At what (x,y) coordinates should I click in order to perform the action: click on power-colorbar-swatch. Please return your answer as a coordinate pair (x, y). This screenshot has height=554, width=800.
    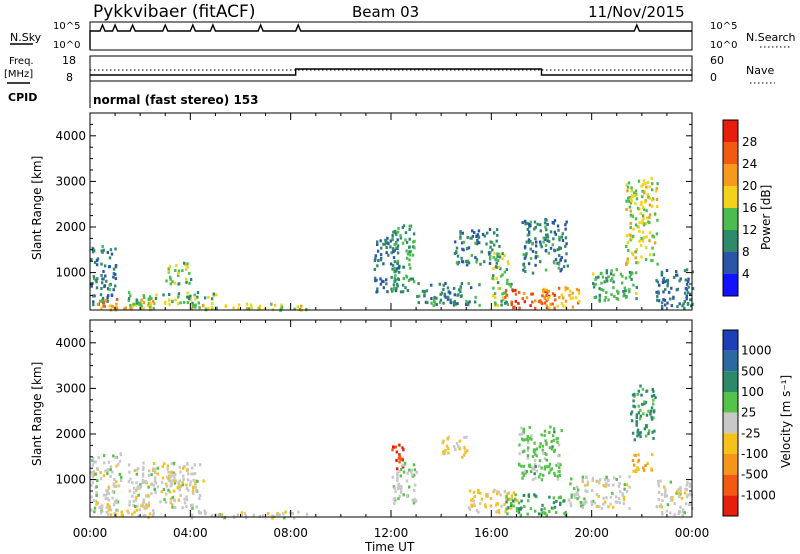
    Looking at the image, I should click on (730, 197).